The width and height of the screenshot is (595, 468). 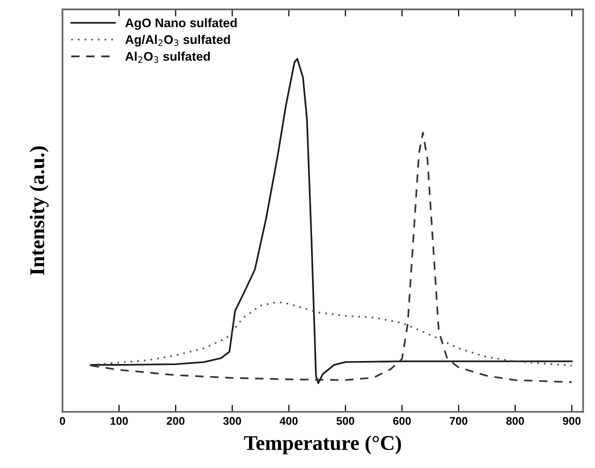 What do you see at coordinates (167, 57) in the screenshot?
I see `legend-label: Al$_{2}$O$_{3}$ sulfated` at bounding box center [167, 57].